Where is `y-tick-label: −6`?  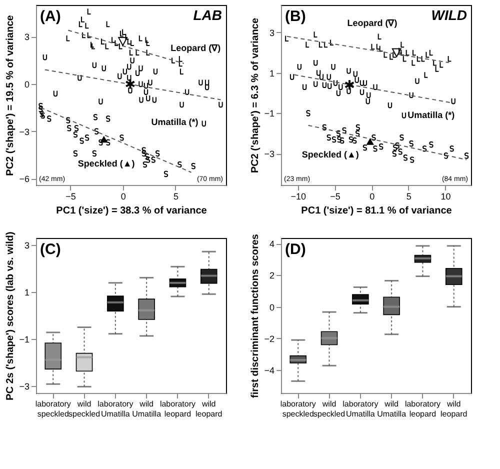 y-tick-label: −6 is located at coordinates (24, 179).